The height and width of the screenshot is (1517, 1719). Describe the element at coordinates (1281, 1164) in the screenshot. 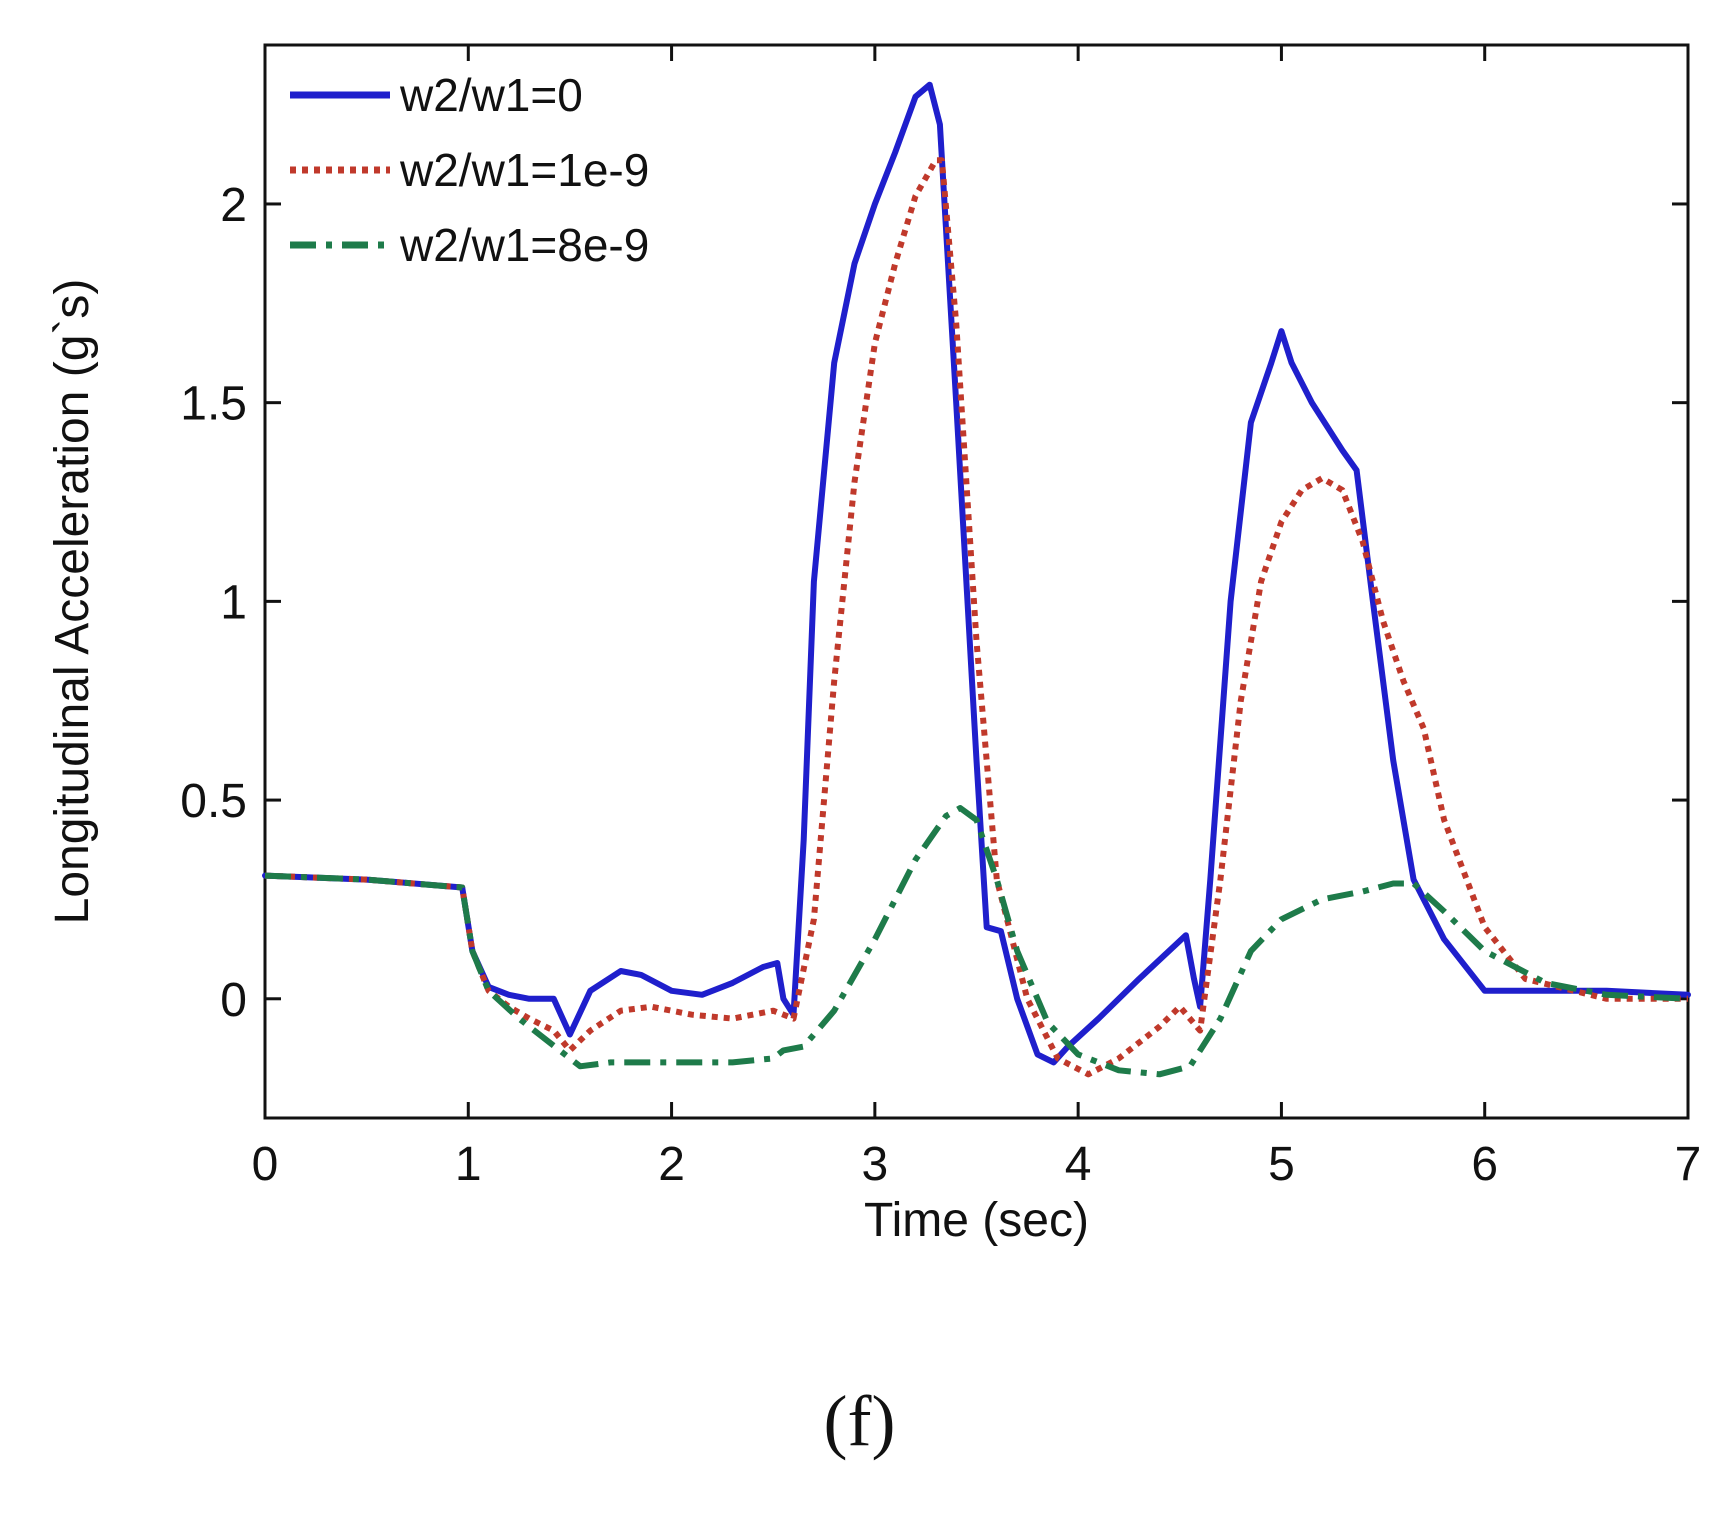

I see `x-tick-label: 5` at that location.